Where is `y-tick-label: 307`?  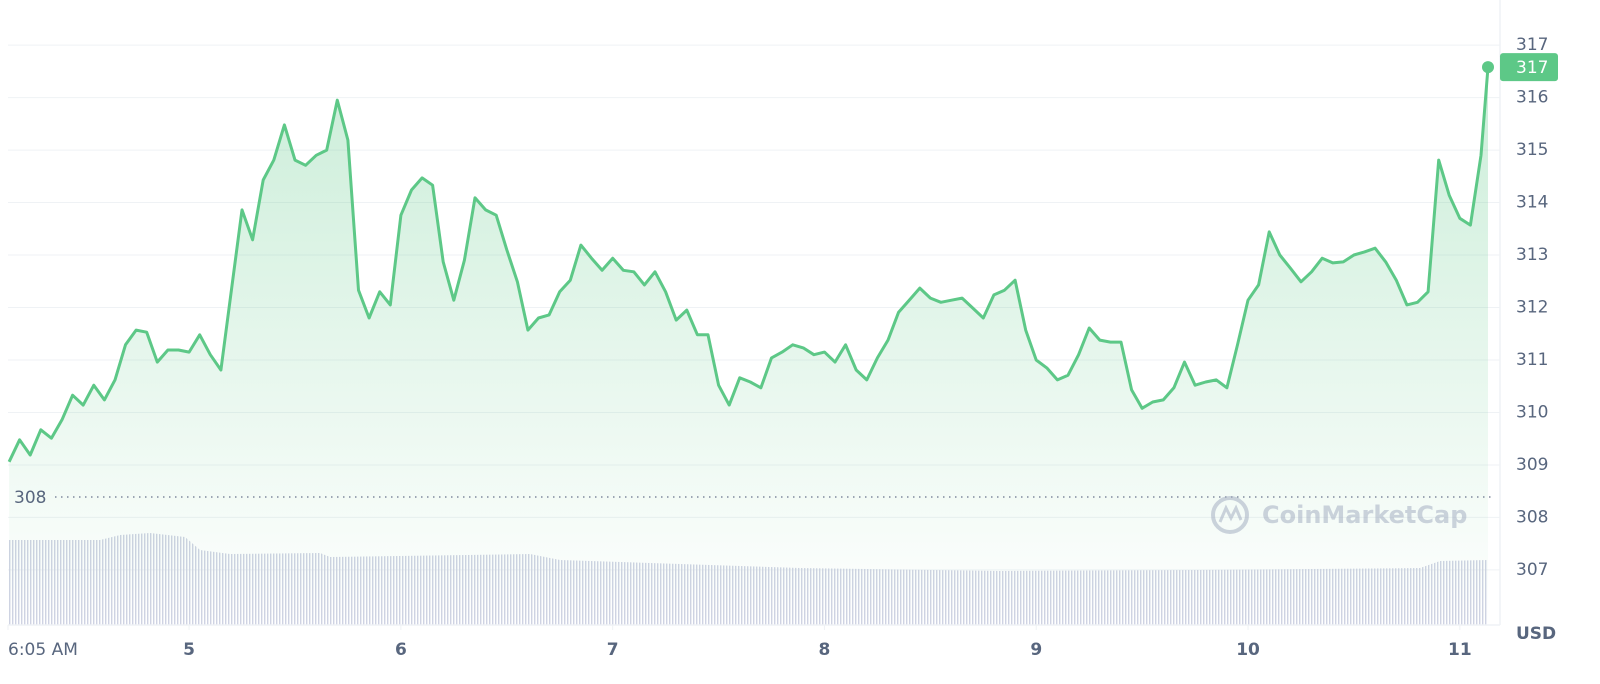
y-tick-label: 307 is located at coordinates (1532, 570).